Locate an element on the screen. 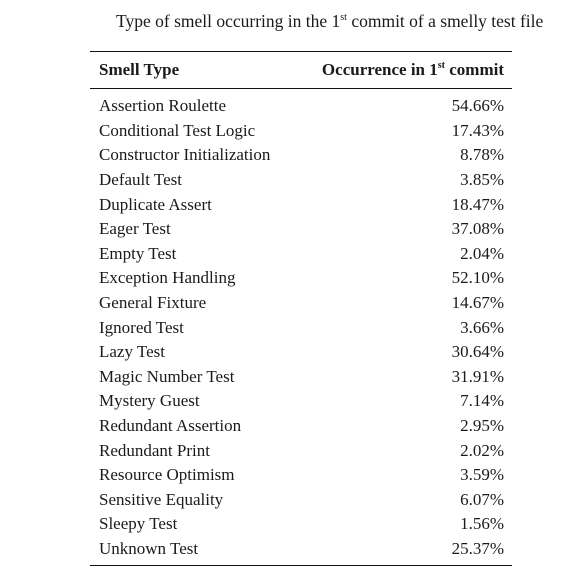  table-row: Mystery Guest 7.14% is located at coordinates (301, 401).